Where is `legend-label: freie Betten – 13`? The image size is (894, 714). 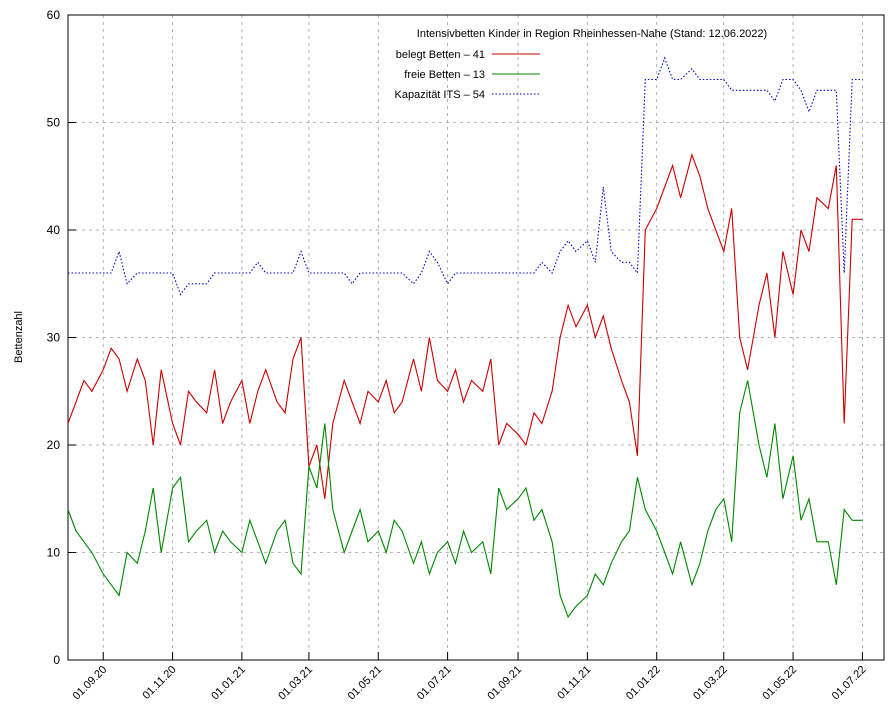 legend-label: freie Betten – 13 is located at coordinates (444, 75).